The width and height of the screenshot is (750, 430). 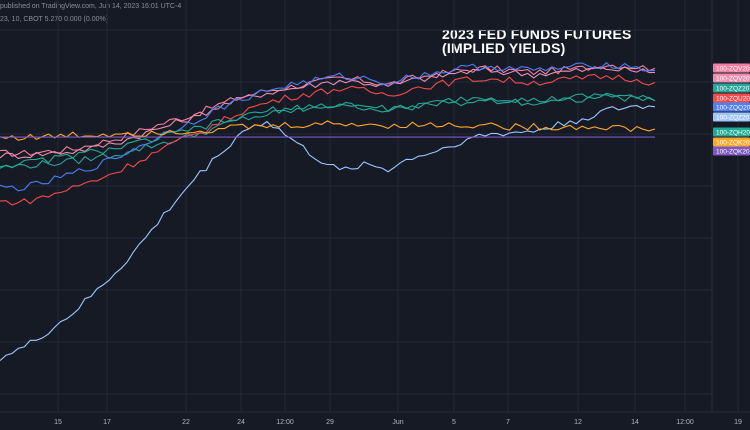 I want to click on time-tick-label: Jun, so click(x=397, y=422).